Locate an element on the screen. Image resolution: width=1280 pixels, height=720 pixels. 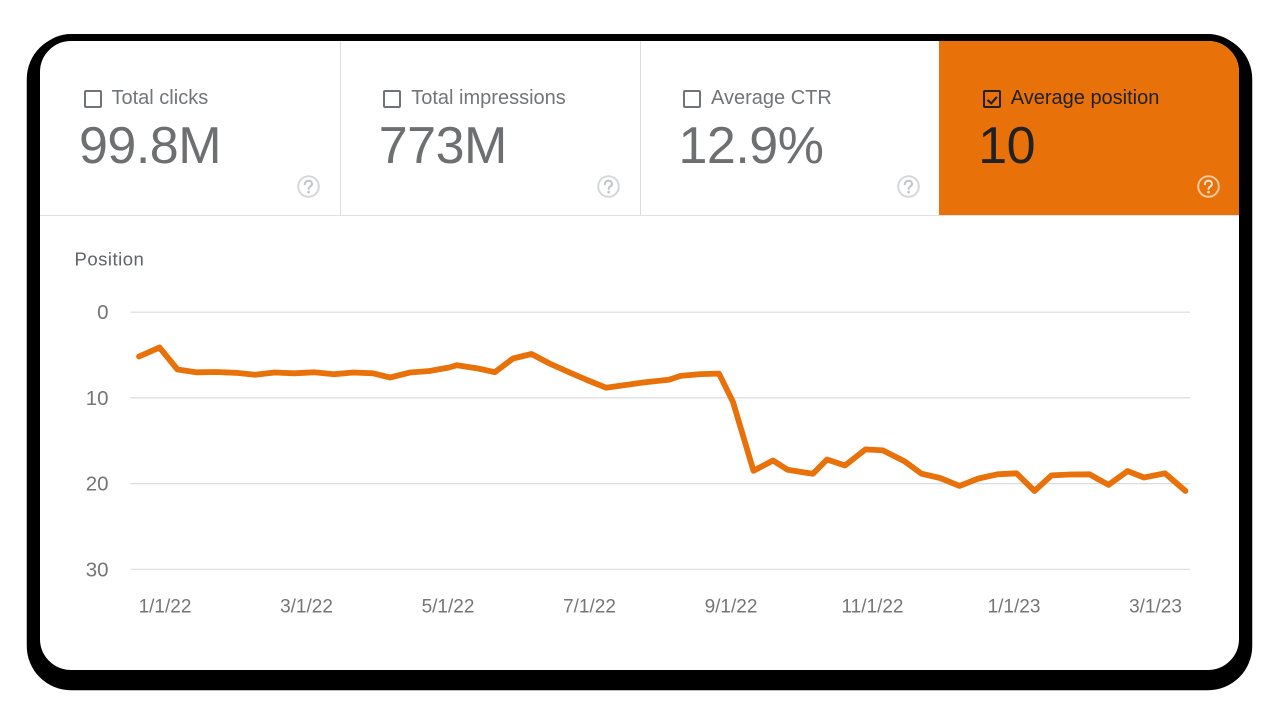
svg-text: 7/1/22 is located at coordinates (589, 607).